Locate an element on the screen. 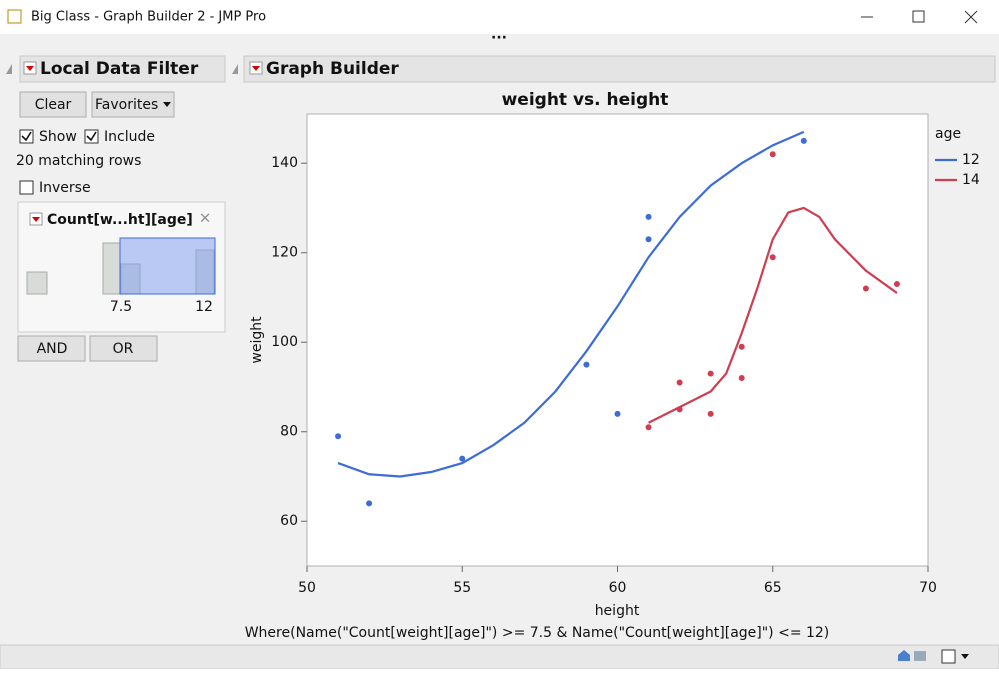 The height and width of the screenshot is (673, 999). y-tick-label: 60 is located at coordinates (289, 521).